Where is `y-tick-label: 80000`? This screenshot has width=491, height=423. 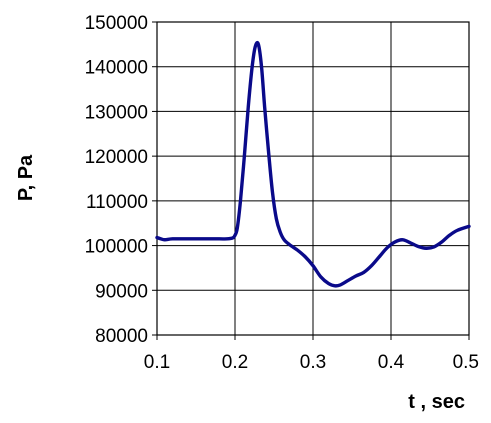
y-tick-label: 80000 is located at coordinates (121, 336).